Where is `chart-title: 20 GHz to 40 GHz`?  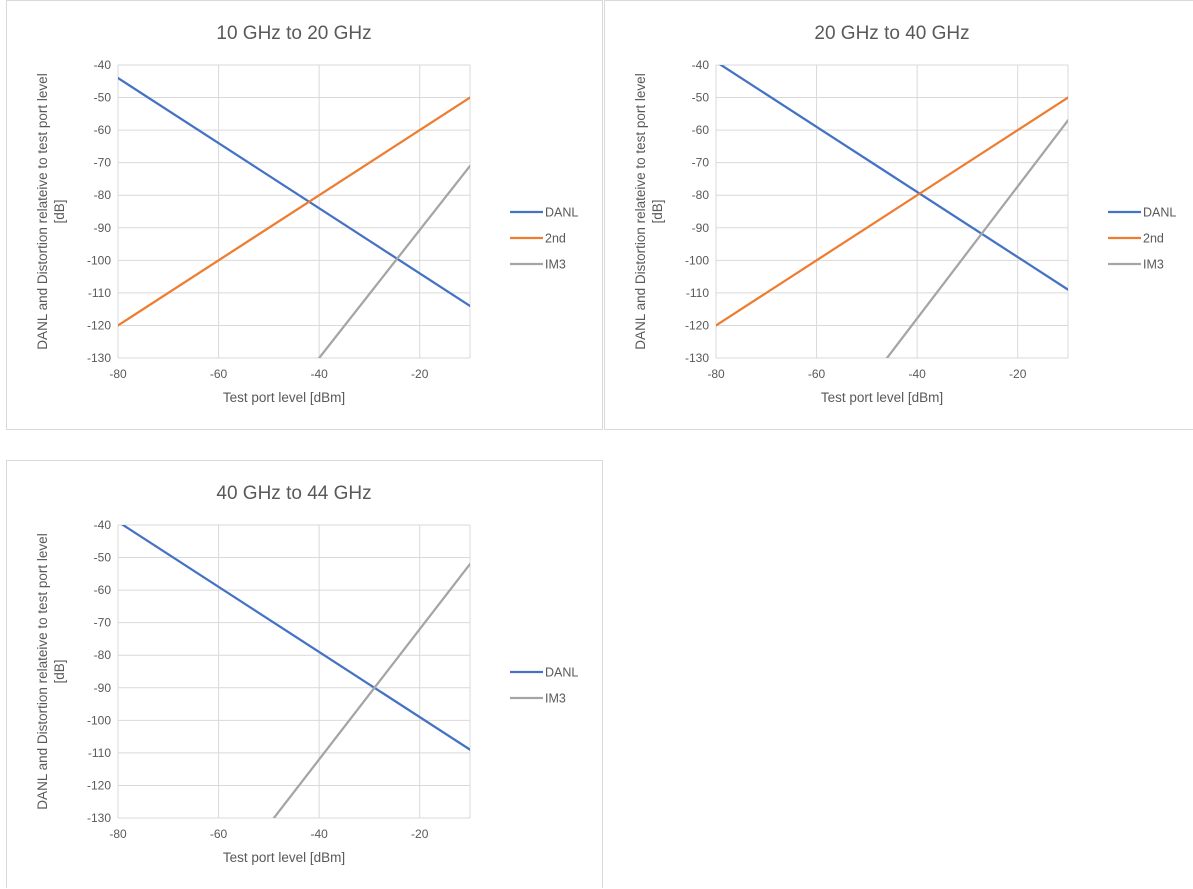 chart-title: 20 GHz to 40 GHz is located at coordinates (891, 33).